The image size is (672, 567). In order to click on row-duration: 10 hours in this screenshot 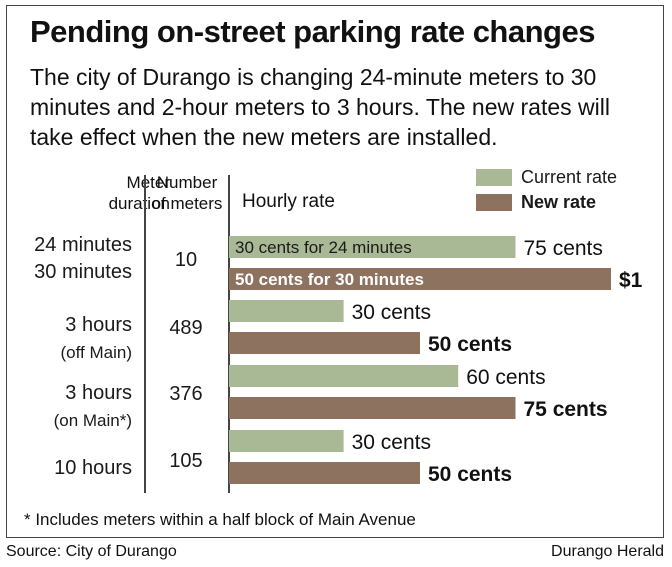, I will do `click(76, 468)`.